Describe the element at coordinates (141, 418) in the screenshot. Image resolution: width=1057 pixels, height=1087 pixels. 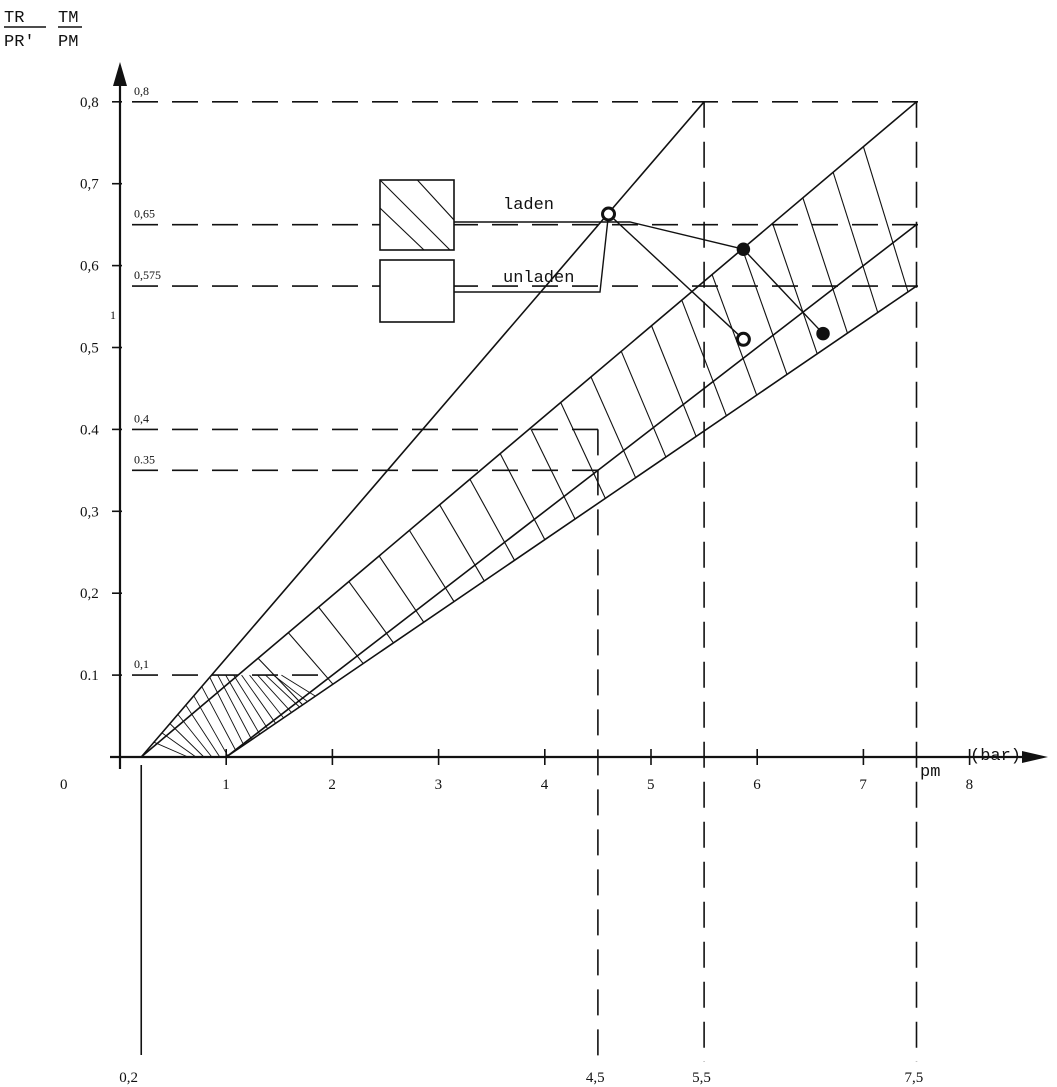
I see `reference-label-y: 0,4` at that location.